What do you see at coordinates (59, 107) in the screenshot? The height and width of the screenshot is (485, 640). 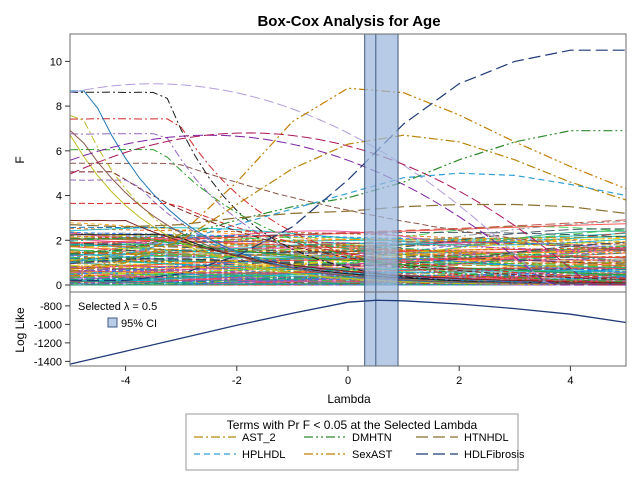 I see `y-tick-label: 8` at bounding box center [59, 107].